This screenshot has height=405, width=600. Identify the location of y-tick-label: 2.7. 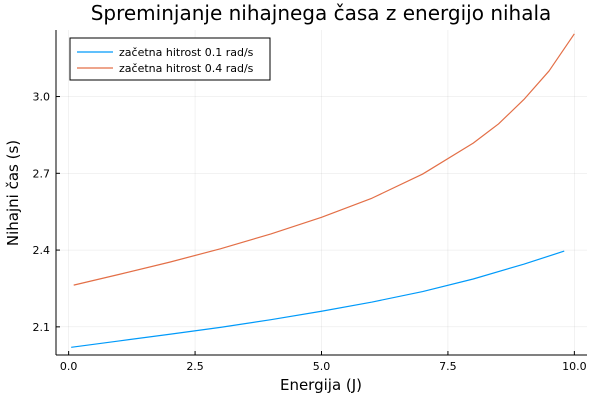
(42, 173).